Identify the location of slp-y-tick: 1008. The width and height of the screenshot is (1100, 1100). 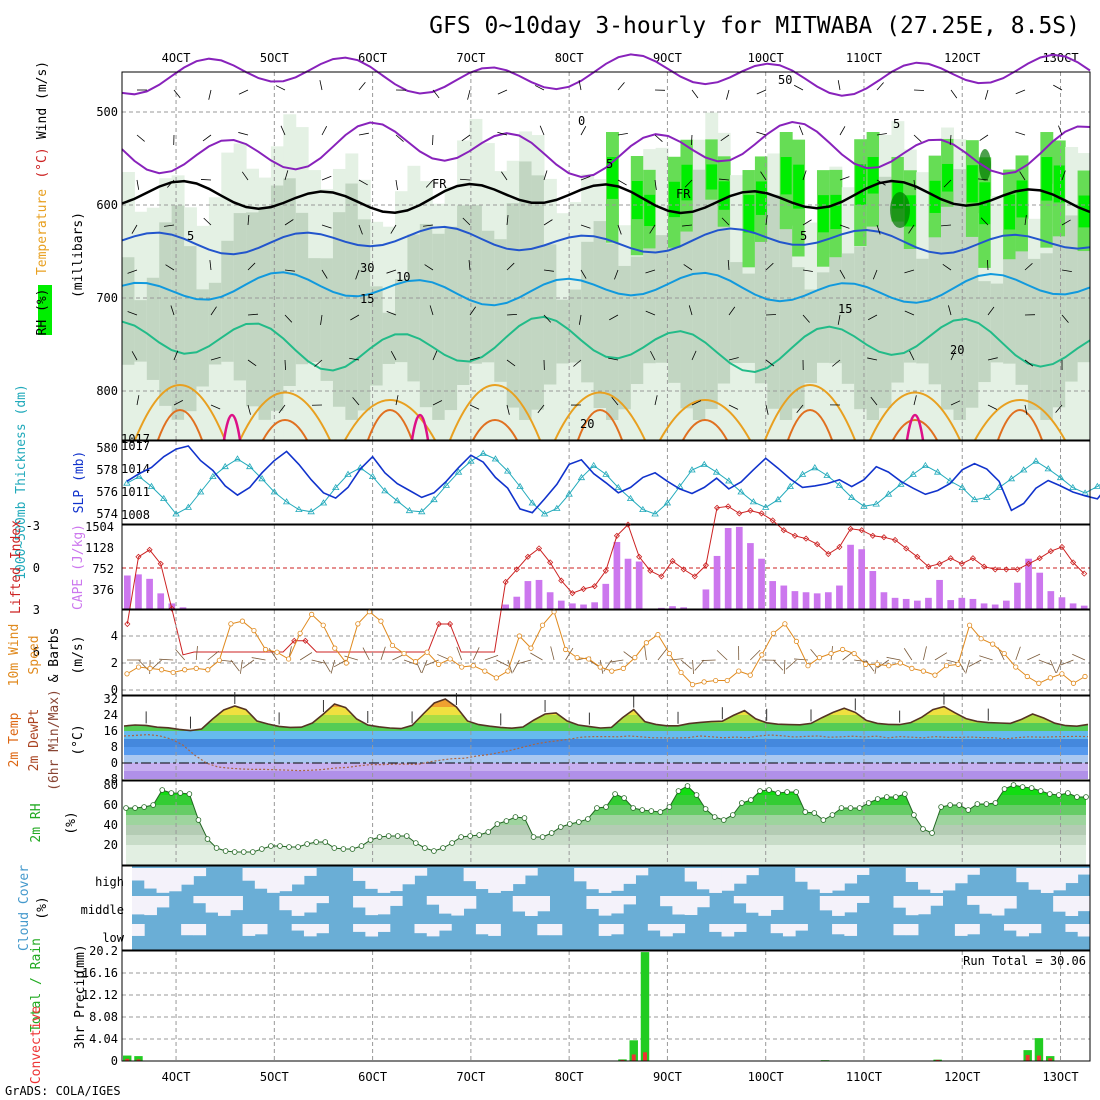
(135, 515).